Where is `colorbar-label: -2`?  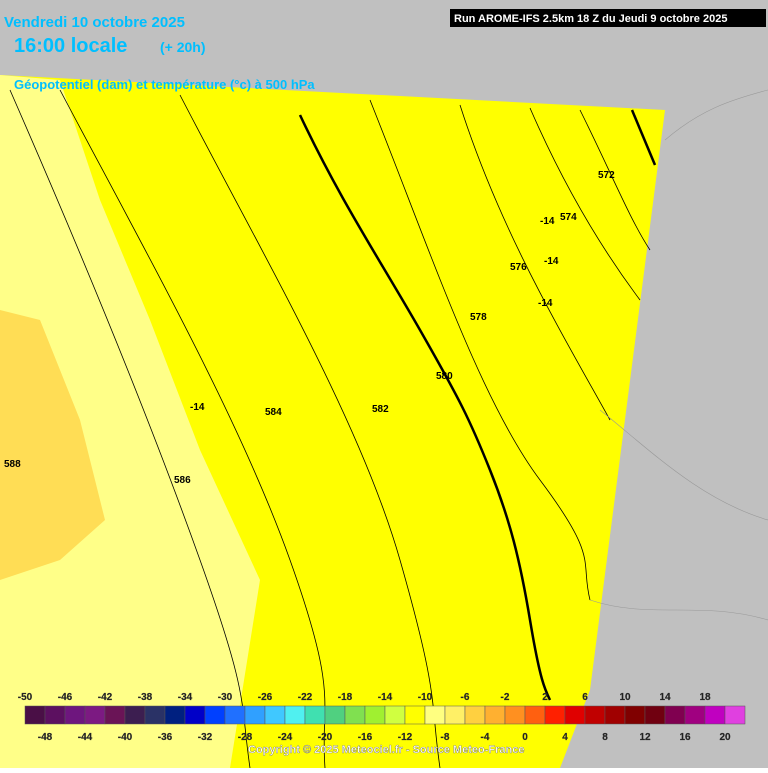 colorbar-label: -2 is located at coordinates (505, 697).